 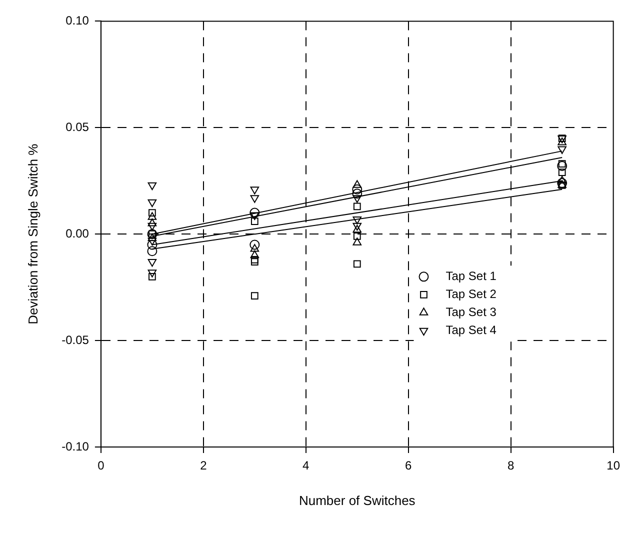 What do you see at coordinates (511, 465) in the screenshot?
I see `x-tick-label: 8` at bounding box center [511, 465].